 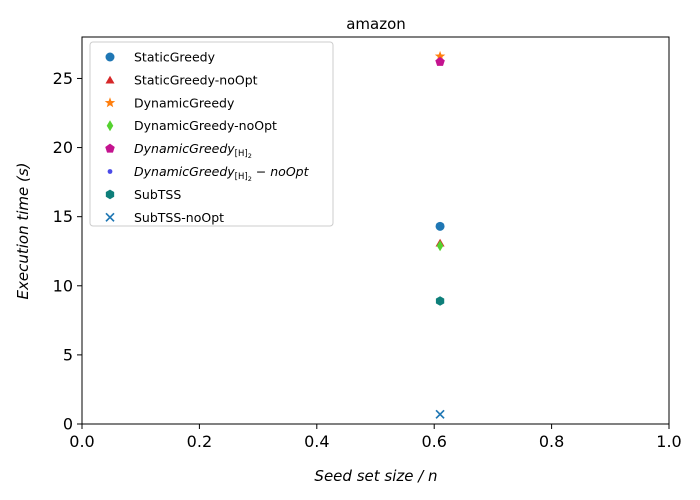 I want to click on x-tick-label: 0.6, so click(x=433, y=441).